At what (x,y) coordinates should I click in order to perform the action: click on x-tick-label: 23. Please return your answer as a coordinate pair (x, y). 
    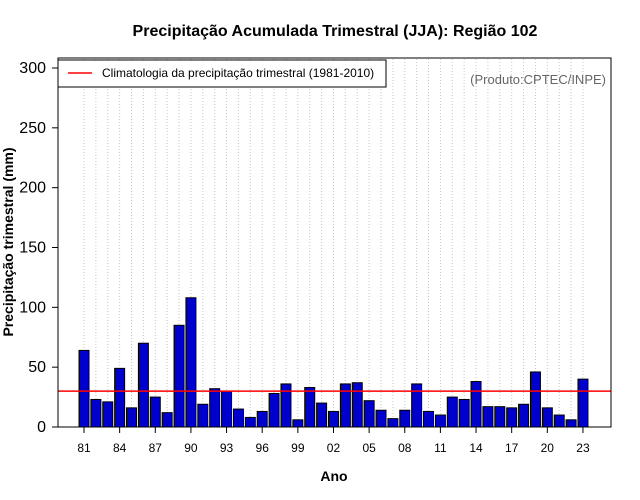
    Looking at the image, I should click on (583, 448).